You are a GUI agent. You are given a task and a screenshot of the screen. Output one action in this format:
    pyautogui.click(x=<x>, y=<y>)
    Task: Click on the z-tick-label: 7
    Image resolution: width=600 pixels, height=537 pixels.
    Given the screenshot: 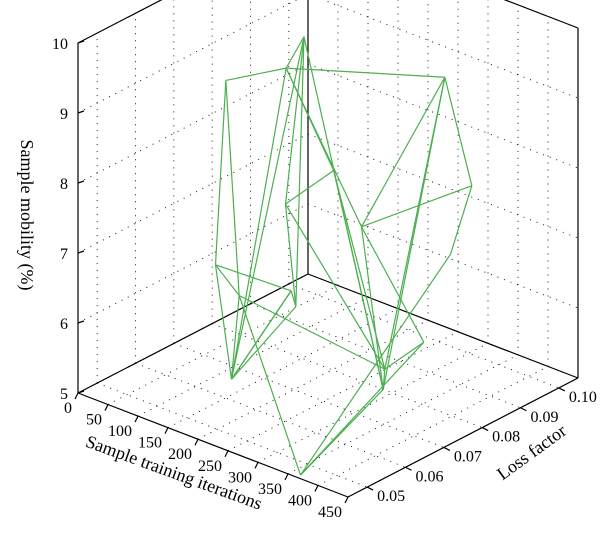 What is the action you would take?
    pyautogui.click(x=64, y=254)
    